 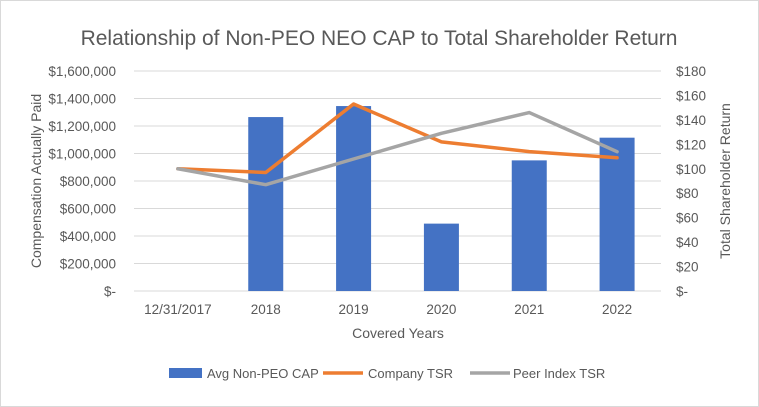 What do you see at coordinates (263, 373) in the screenshot?
I see `legend-label: Avg Non-PEO CAP` at bounding box center [263, 373].